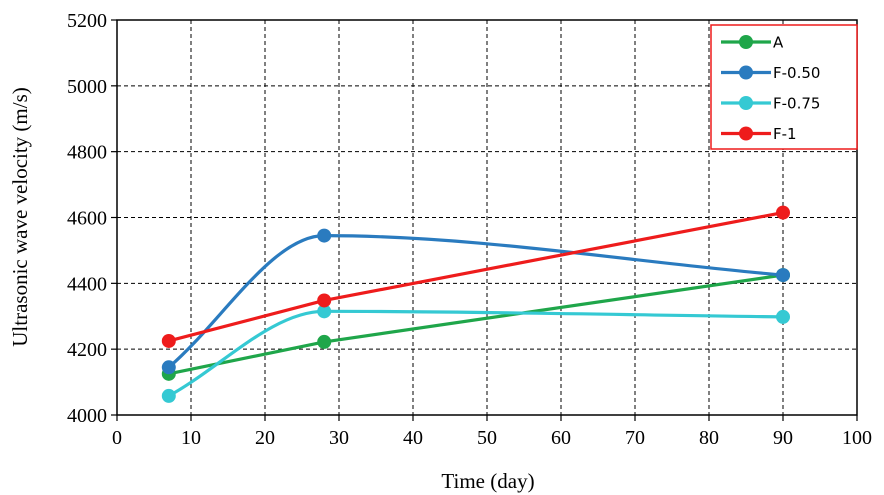  I want to click on x-axis-title: Time (day), so click(487, 481).